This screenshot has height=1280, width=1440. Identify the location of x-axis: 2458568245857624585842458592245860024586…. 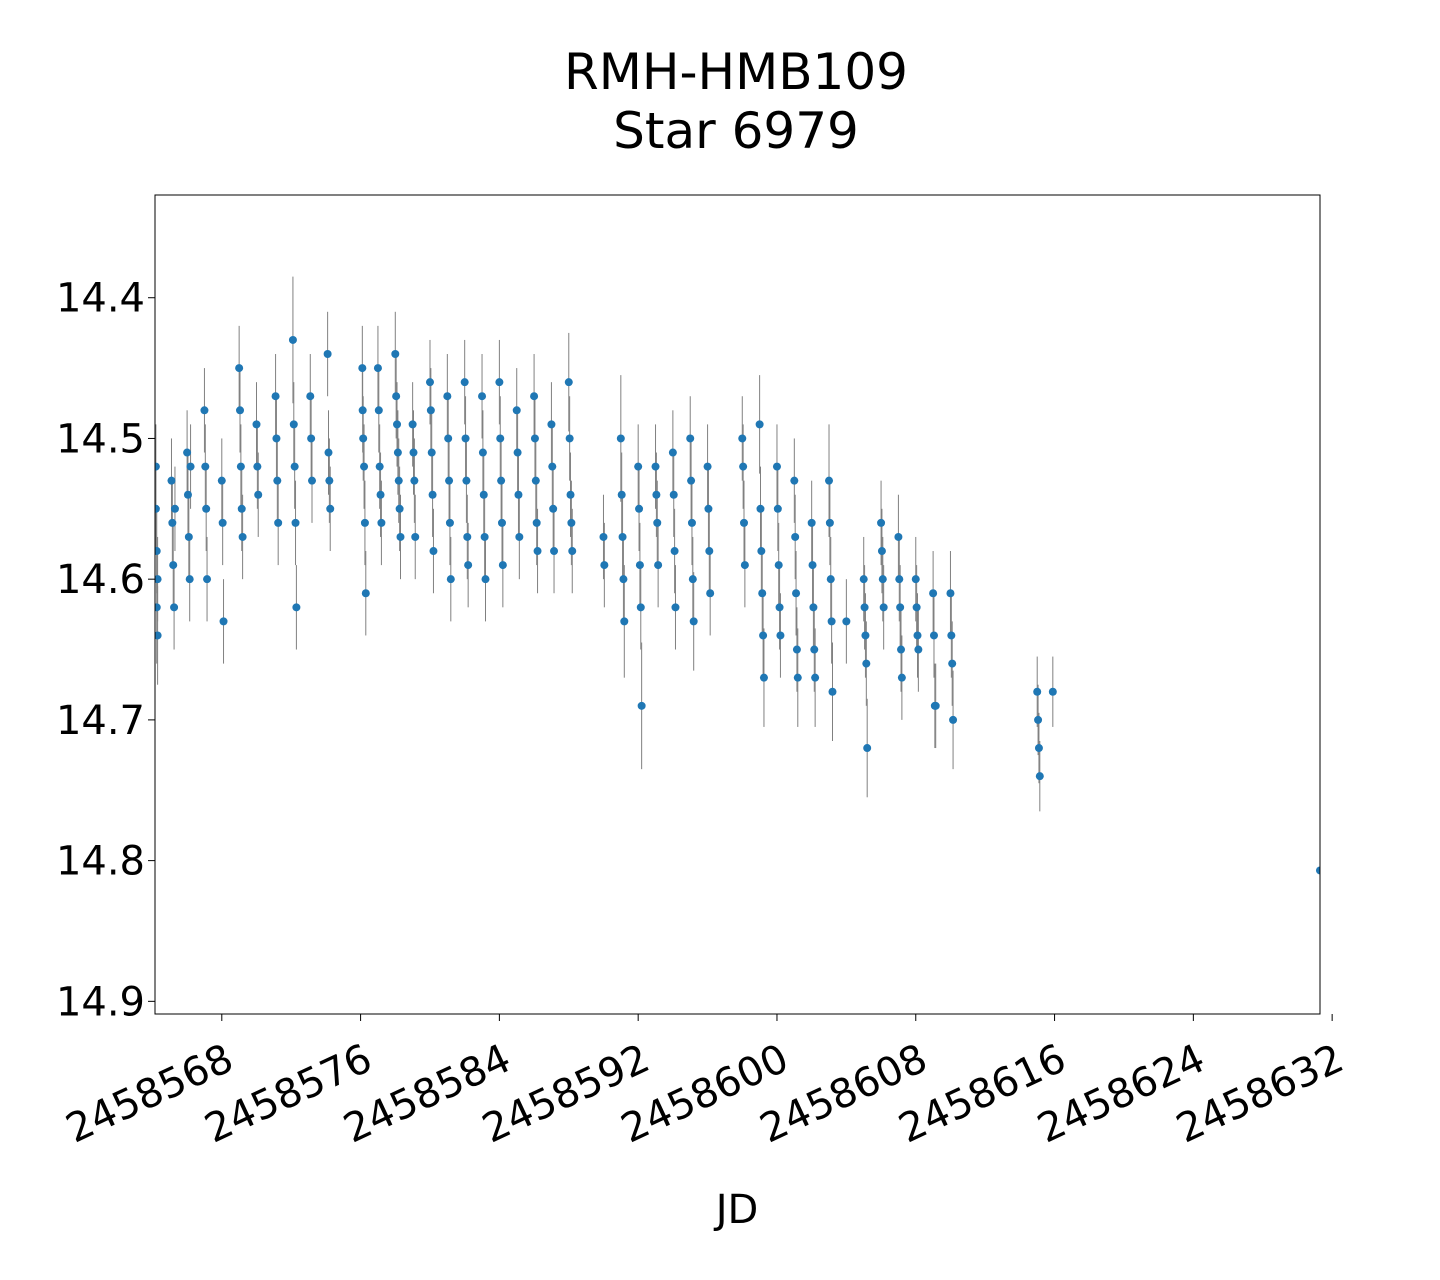
(705, 1083).